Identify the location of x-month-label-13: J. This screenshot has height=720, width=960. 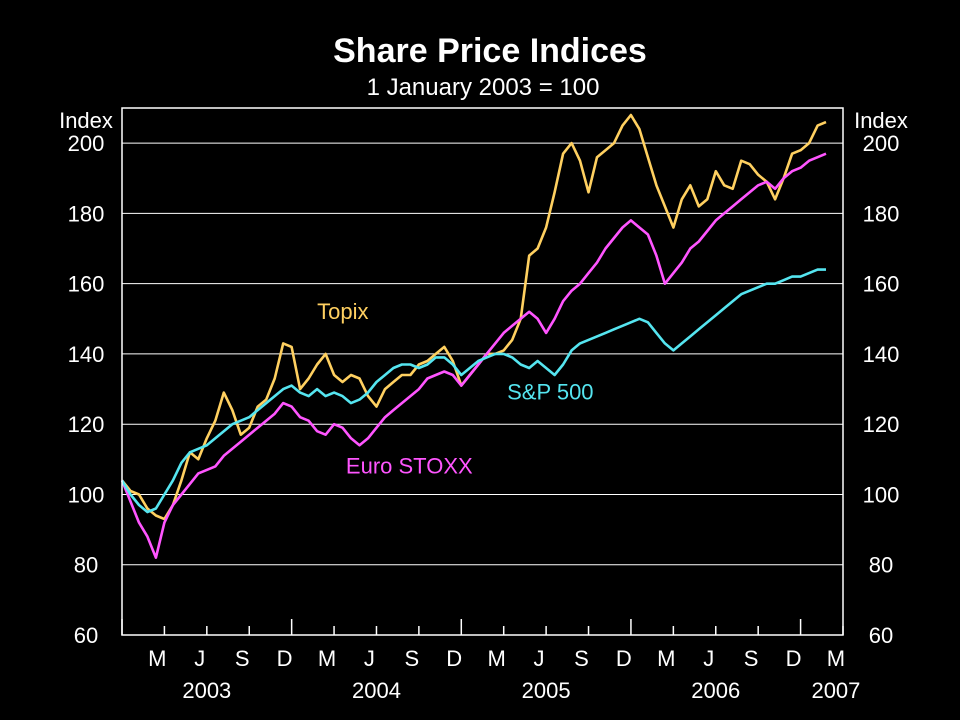
(708, 658).